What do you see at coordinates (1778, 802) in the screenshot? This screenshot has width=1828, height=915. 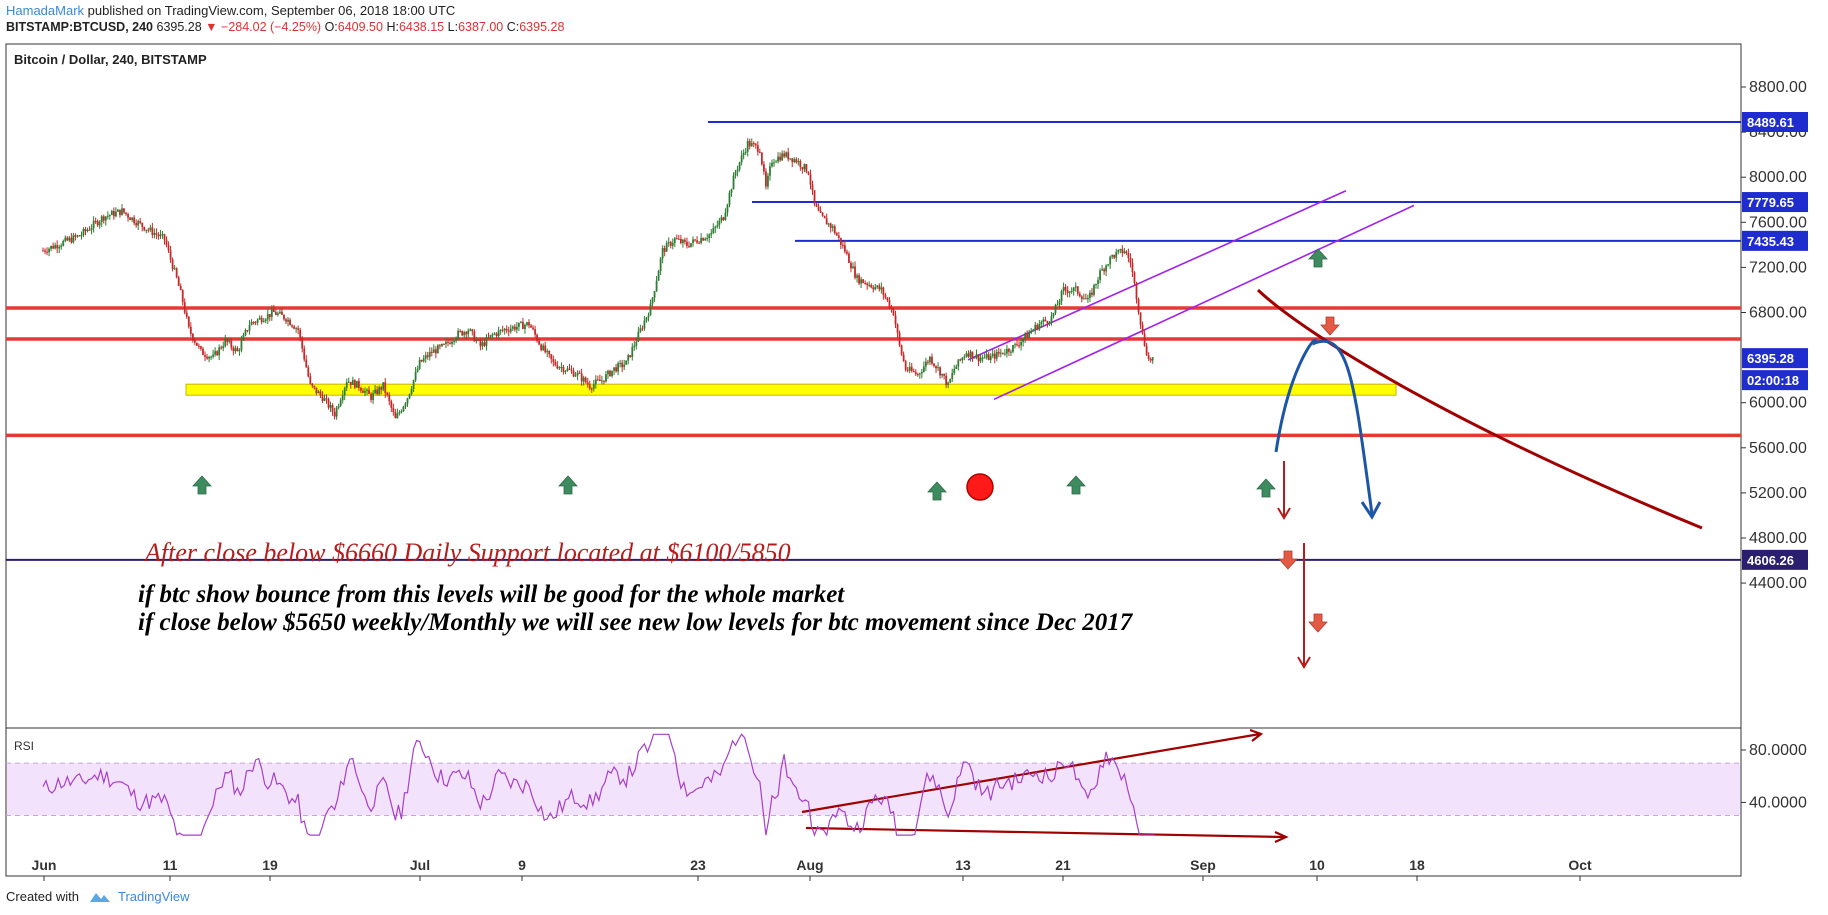 I see `rsi-tick-label: 40.0000` at bounding box center [1778, 802].